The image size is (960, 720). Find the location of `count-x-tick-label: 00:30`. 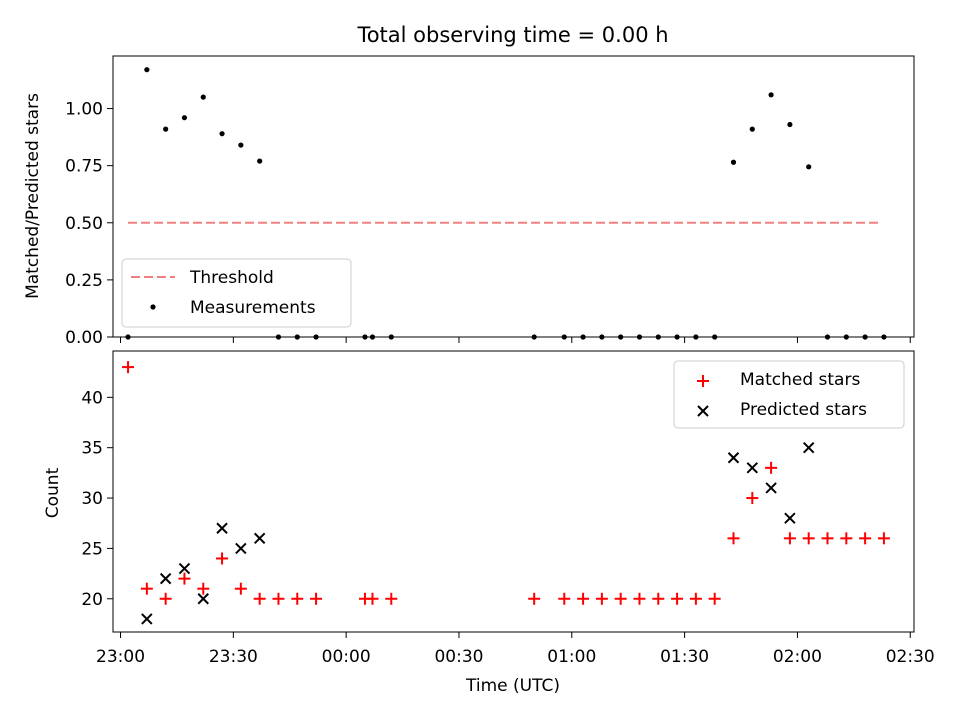

count-x-tick-label: 00:30 is located at coordinates (458, 657).